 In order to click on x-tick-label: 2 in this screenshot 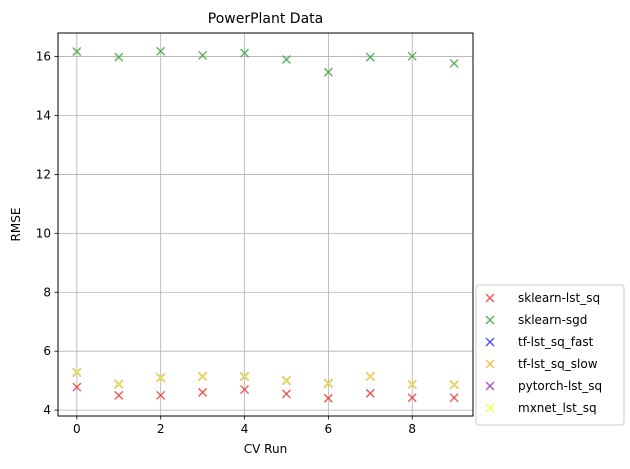, I will do `click(161, 429)`.